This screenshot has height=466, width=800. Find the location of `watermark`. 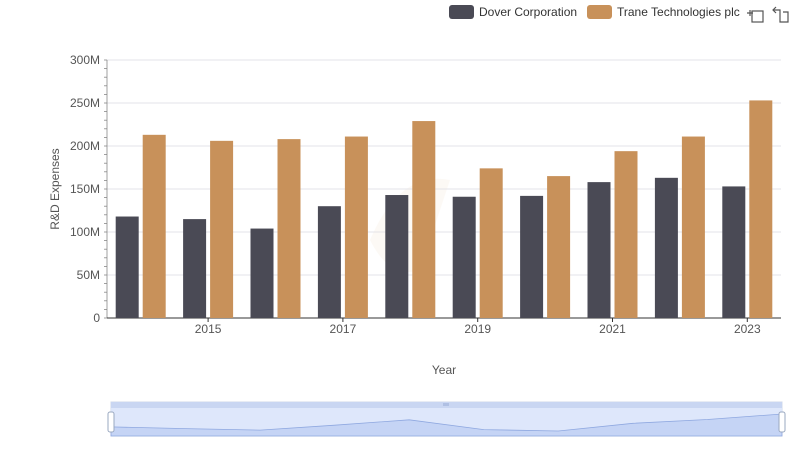

watermark is located at coordinates (410, 225).